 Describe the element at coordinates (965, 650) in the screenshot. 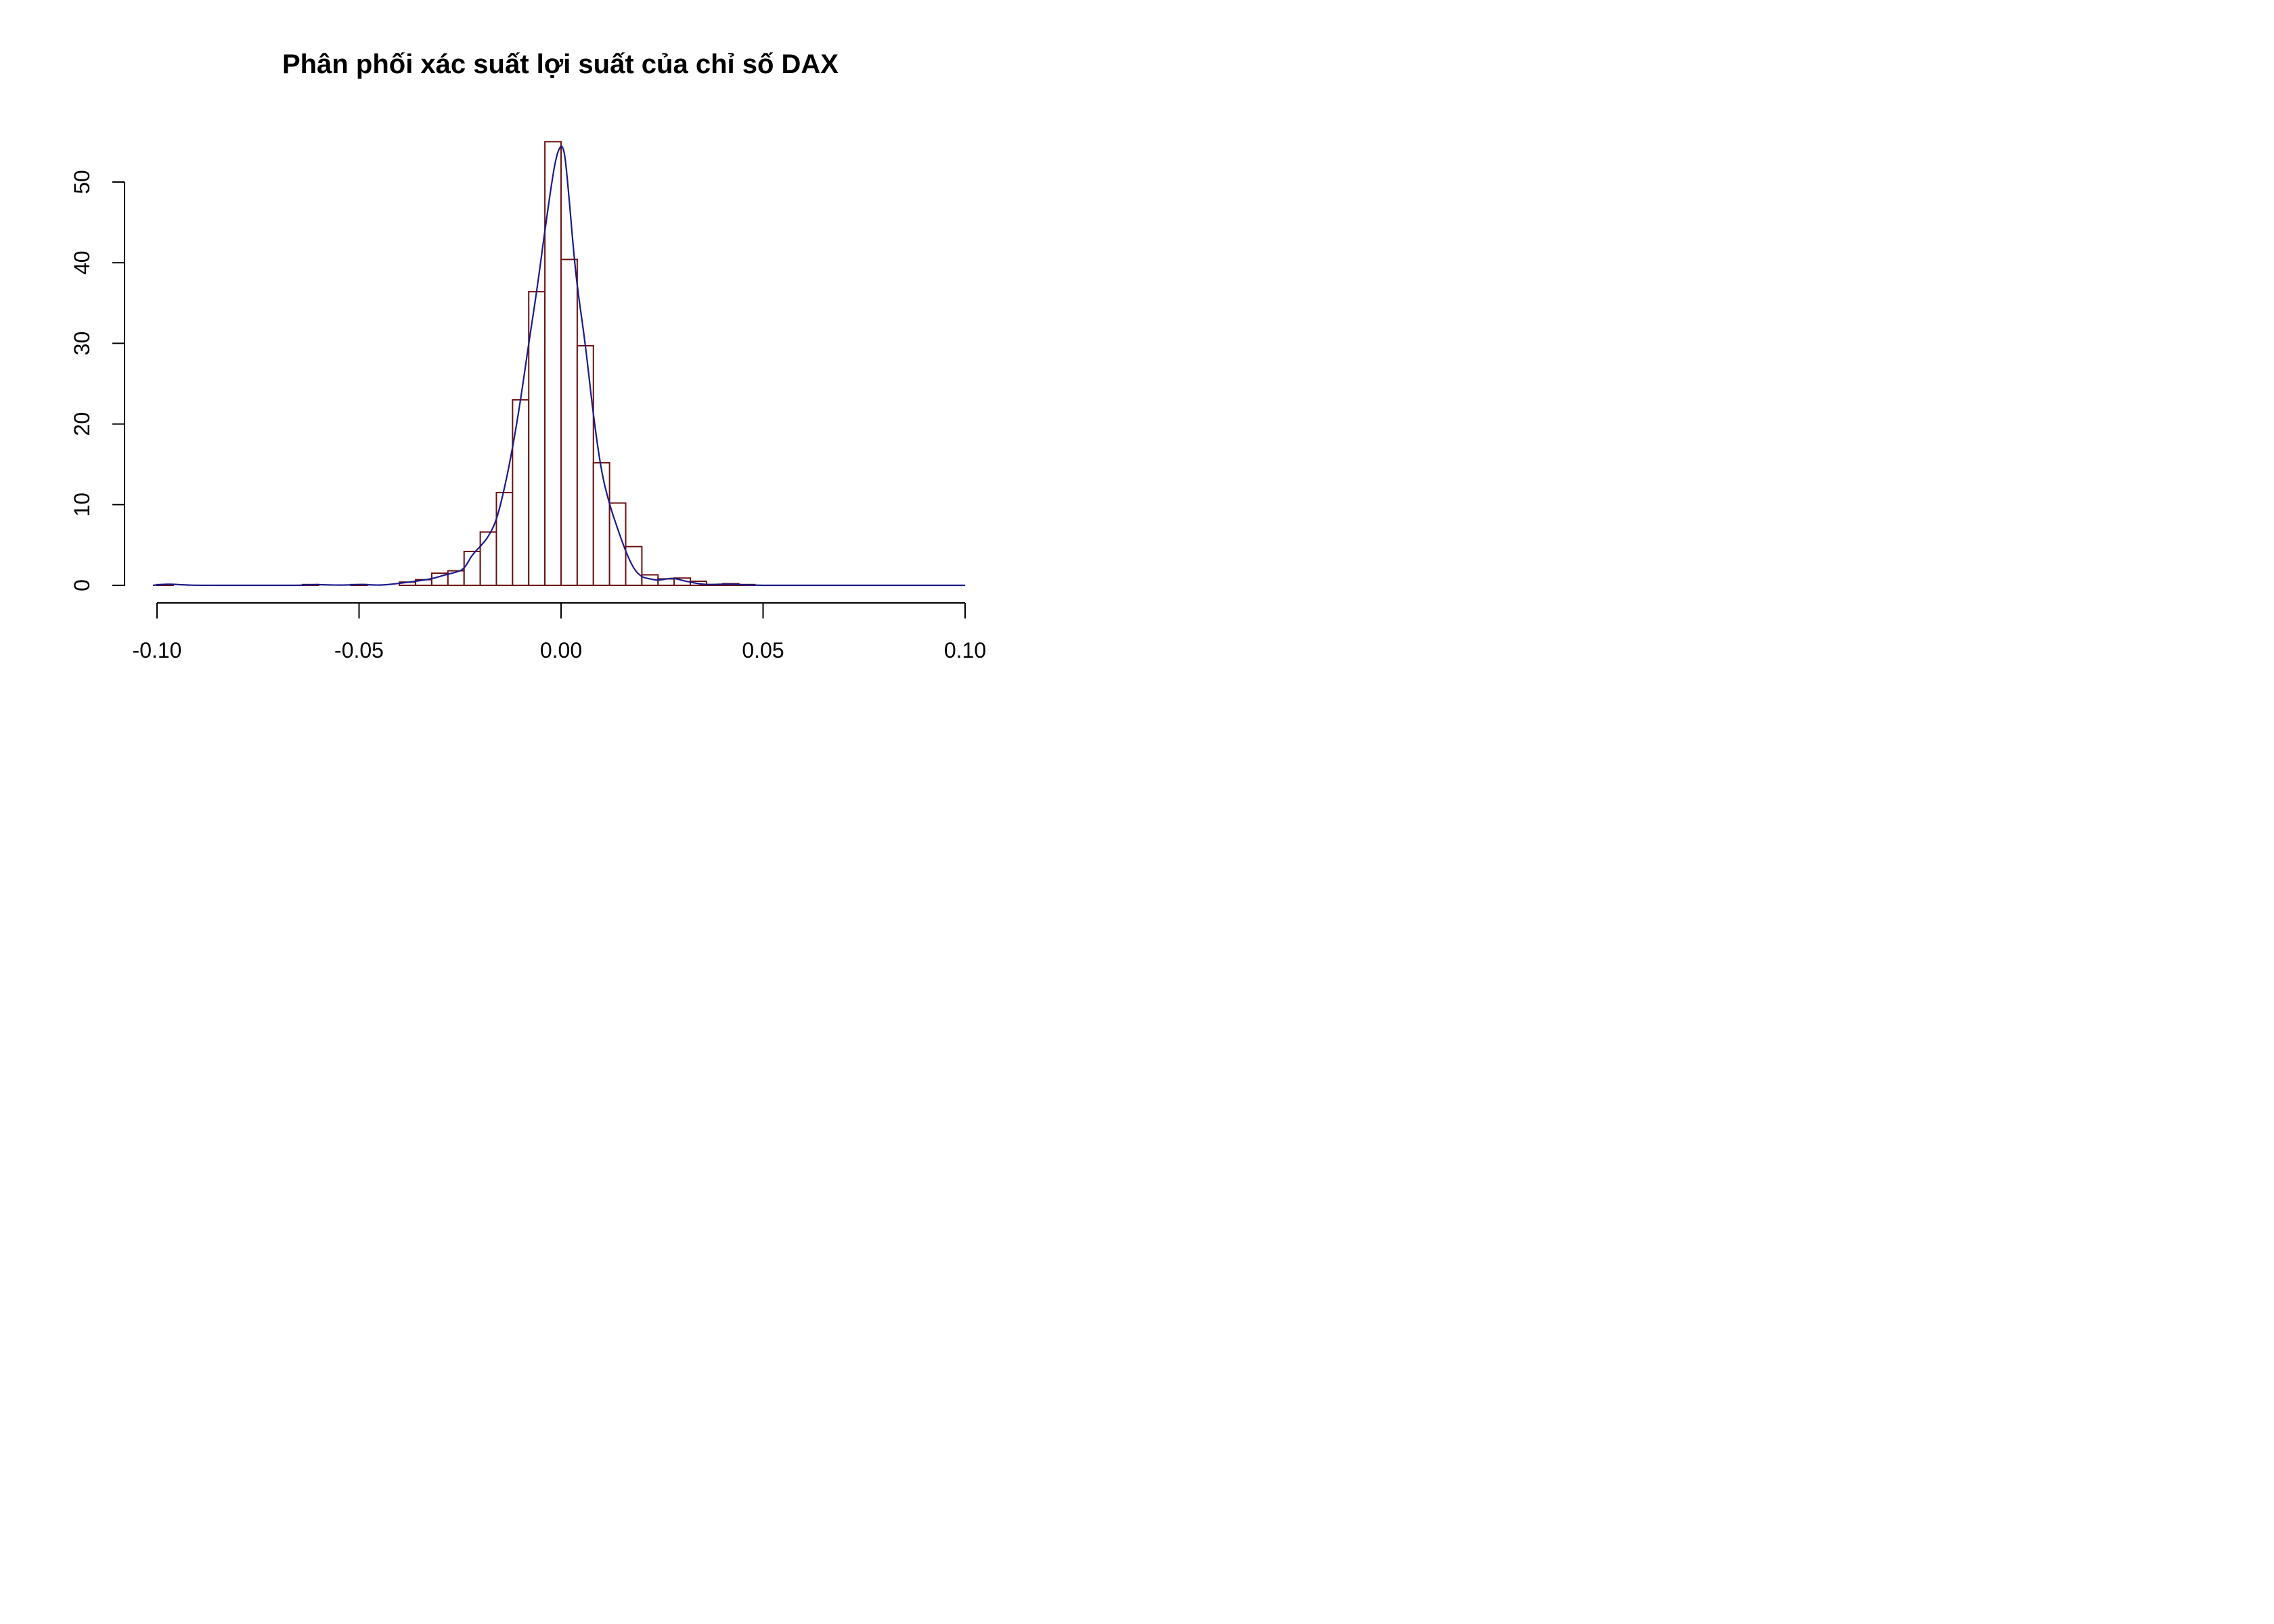

I see `x-tick-label: 0.10` at that location.